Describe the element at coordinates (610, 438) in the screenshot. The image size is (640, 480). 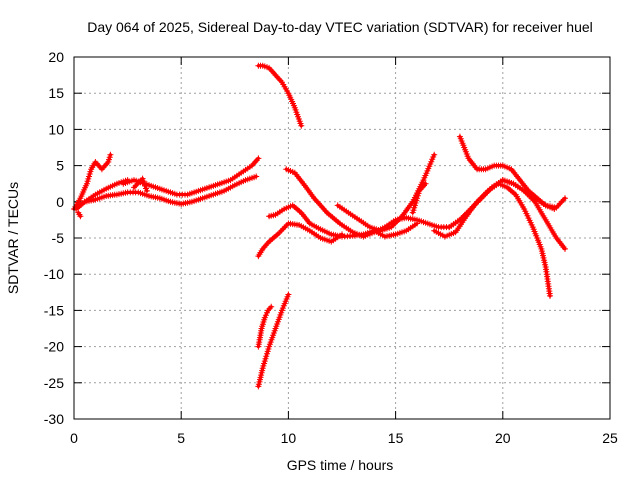
I see `x-tick-label: 25` at that location.